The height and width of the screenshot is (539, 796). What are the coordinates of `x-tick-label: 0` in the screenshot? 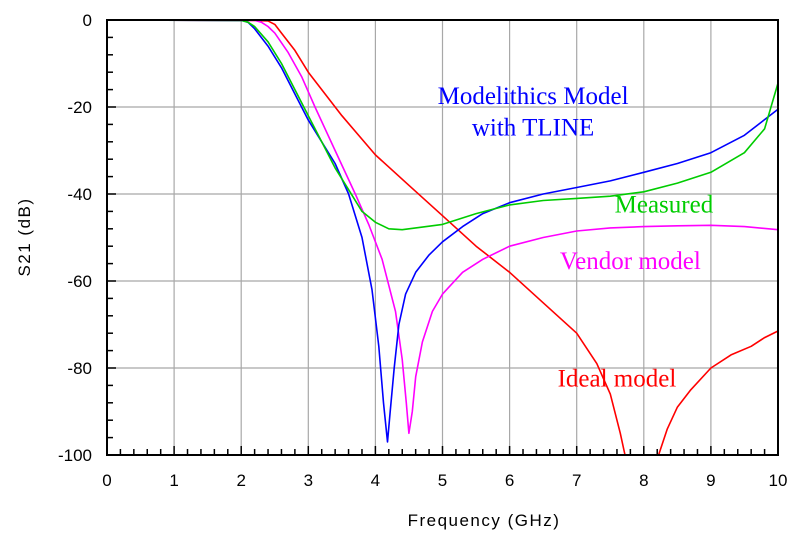 It's located at (106, 480).